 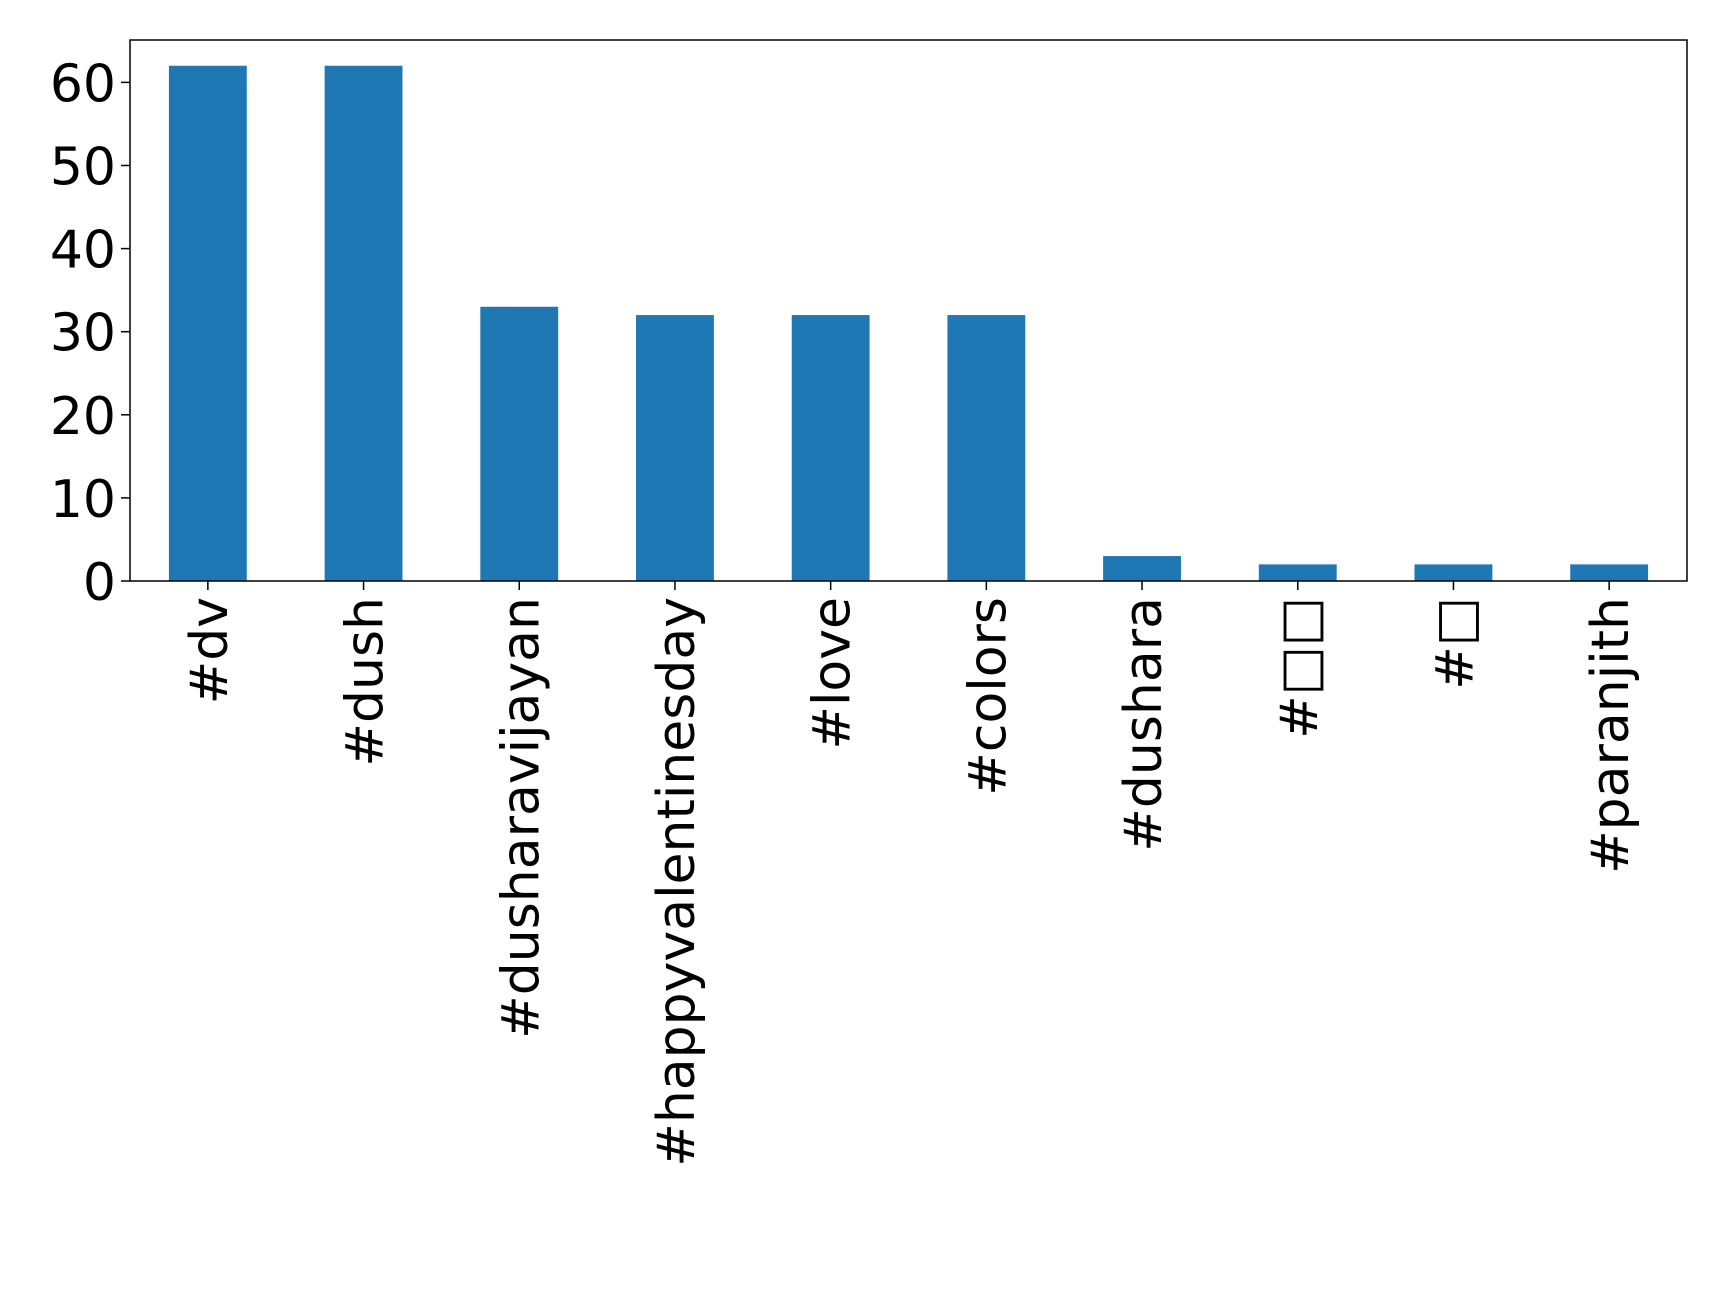 What do you see at coordinates (988, 696) in the screenshot?
I see `x-tick-label: #colors` at bounding box center [988, 696].